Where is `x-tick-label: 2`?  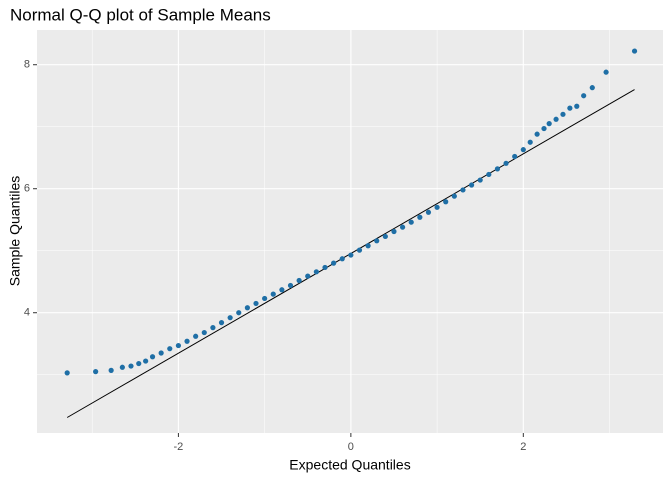
x-tick-label: 2 is located at coordinates (523, 447).